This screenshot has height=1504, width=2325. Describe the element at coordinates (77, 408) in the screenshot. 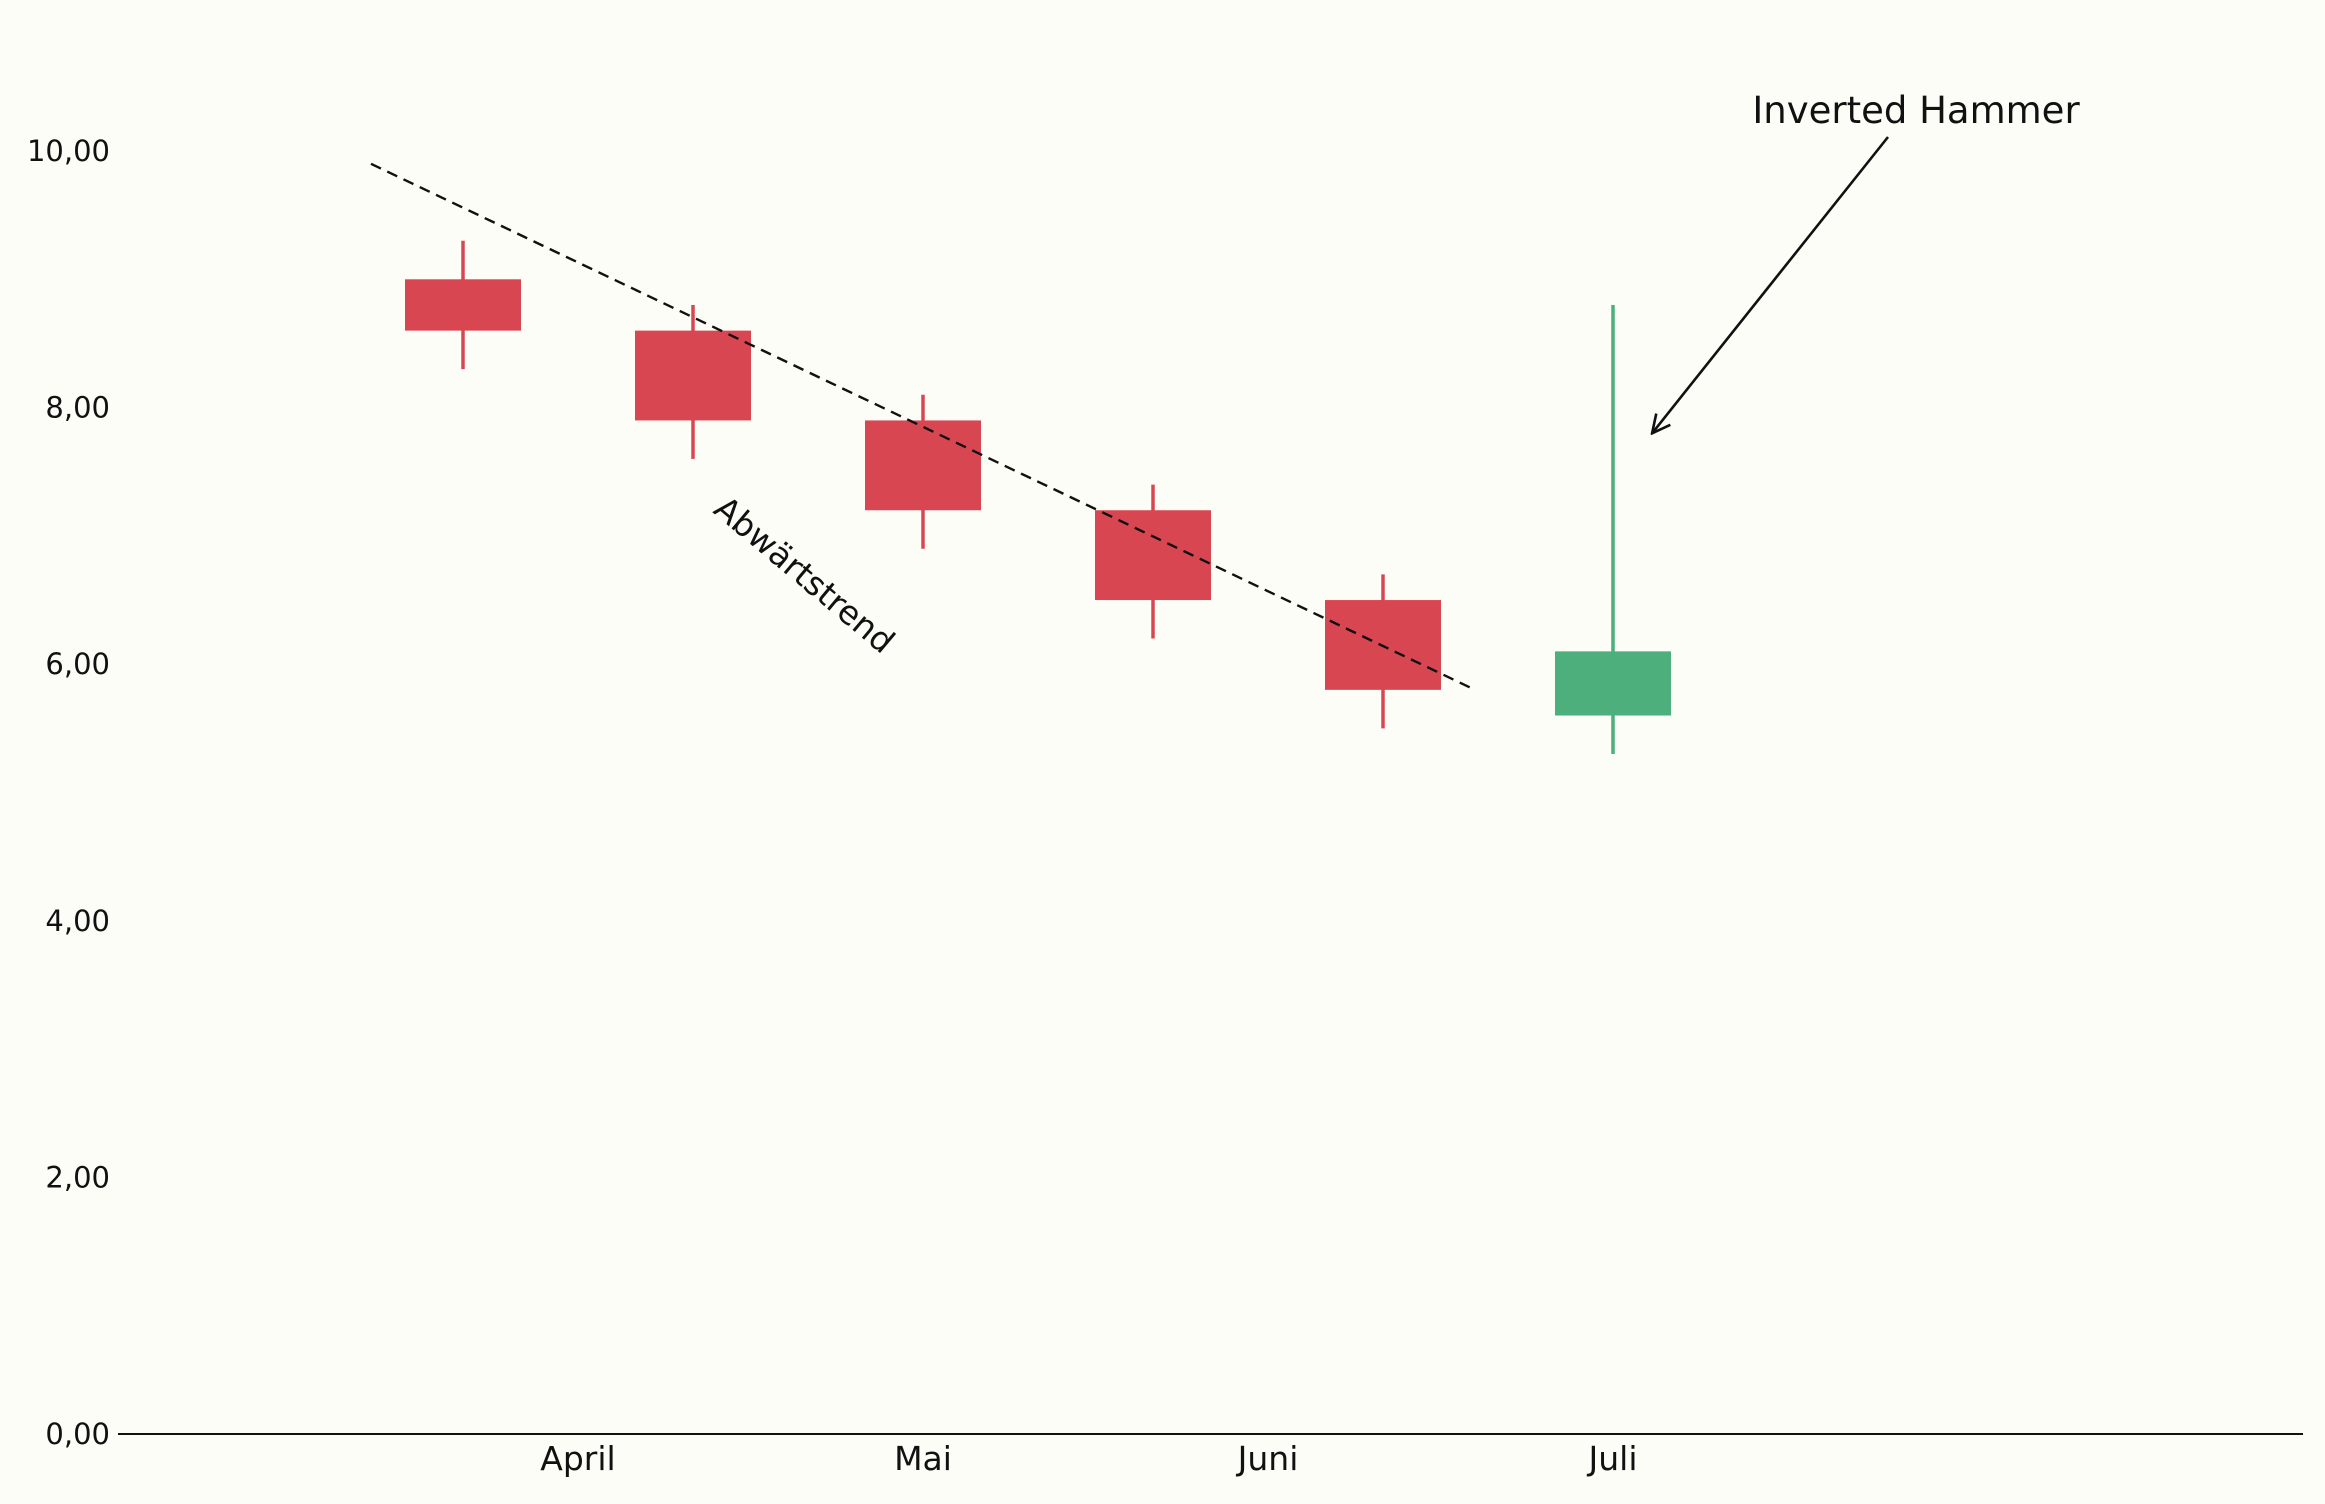

I see `y-tick-label: 8,00` at that location.